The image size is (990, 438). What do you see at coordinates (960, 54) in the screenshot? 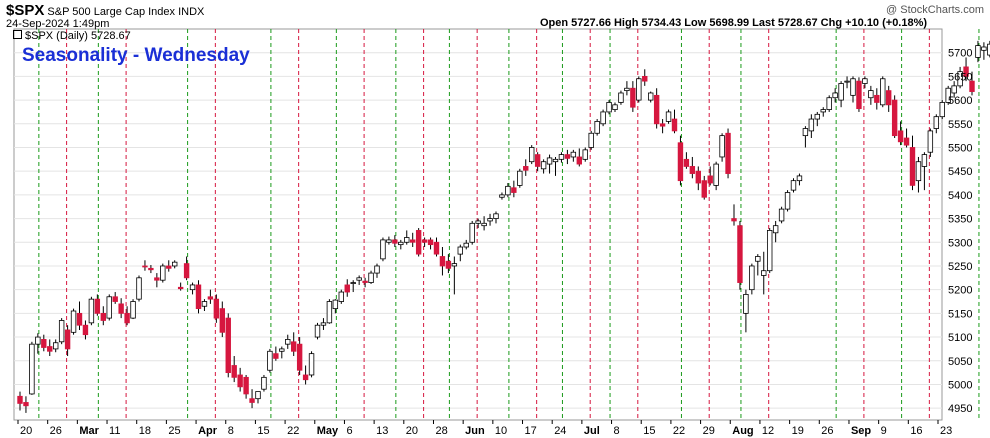
I see `y-tick-label: 5700` at bounding box center [960, 54].